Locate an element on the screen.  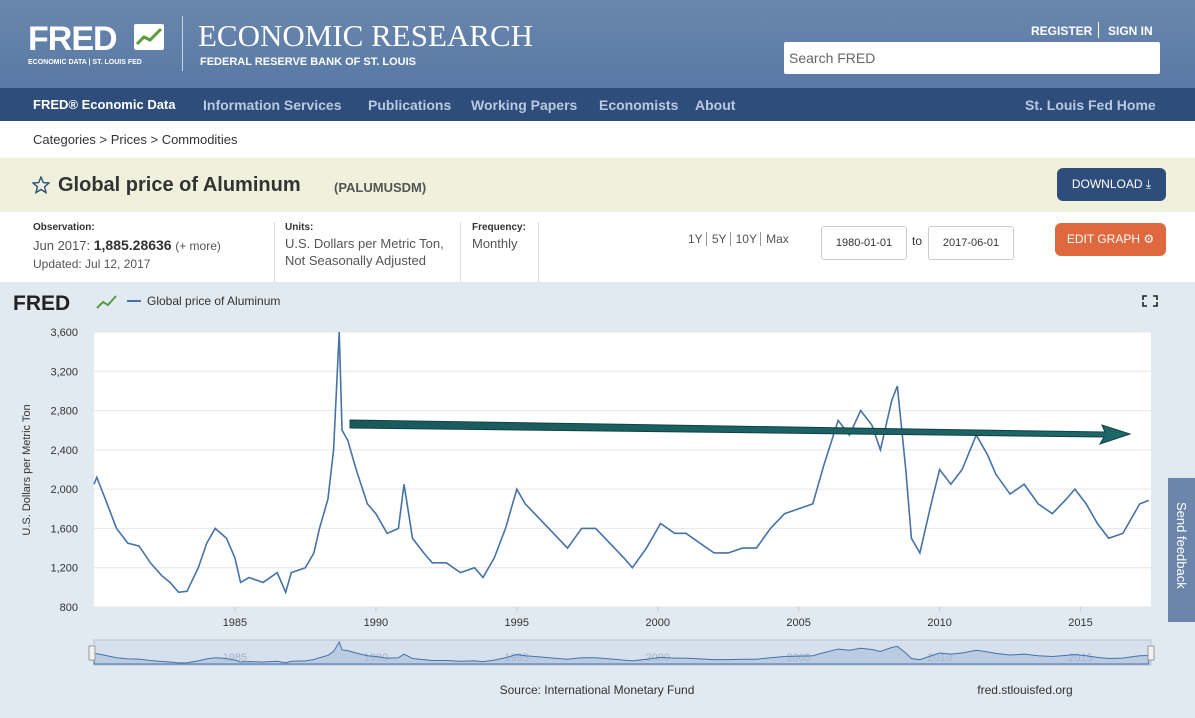
range: 5Y is located at coordinates (716, 239).